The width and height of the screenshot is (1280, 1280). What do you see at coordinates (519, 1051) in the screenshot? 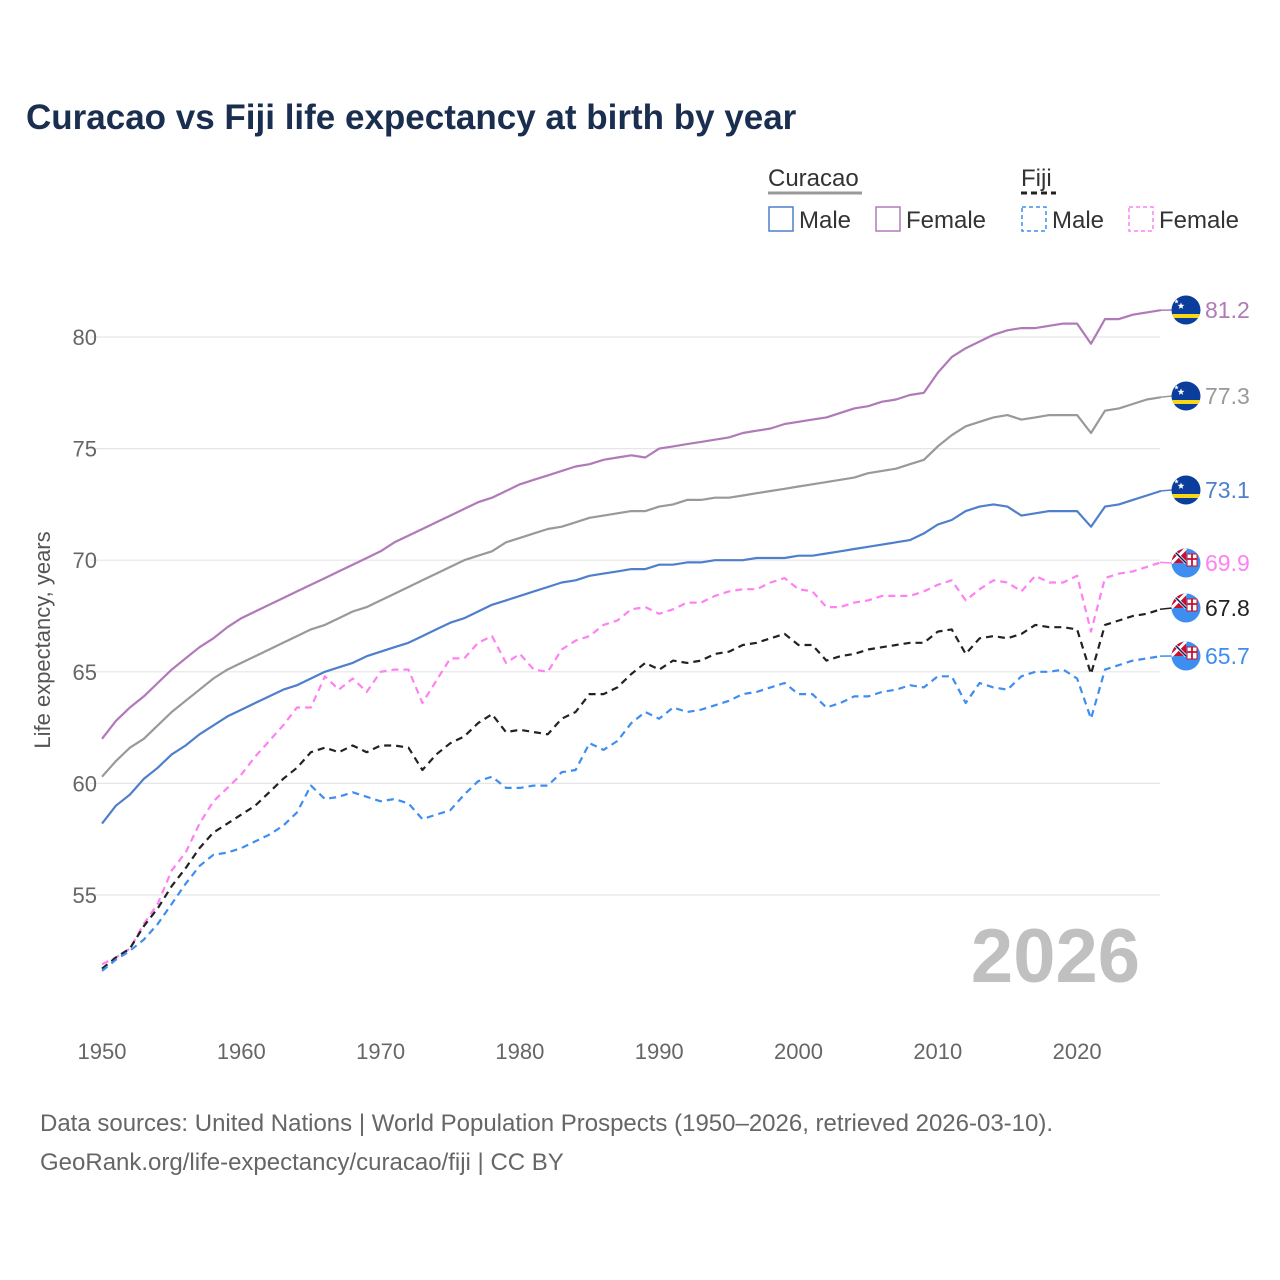
I see `x-tick-label: 1980` at bounding box center [519, 1051].